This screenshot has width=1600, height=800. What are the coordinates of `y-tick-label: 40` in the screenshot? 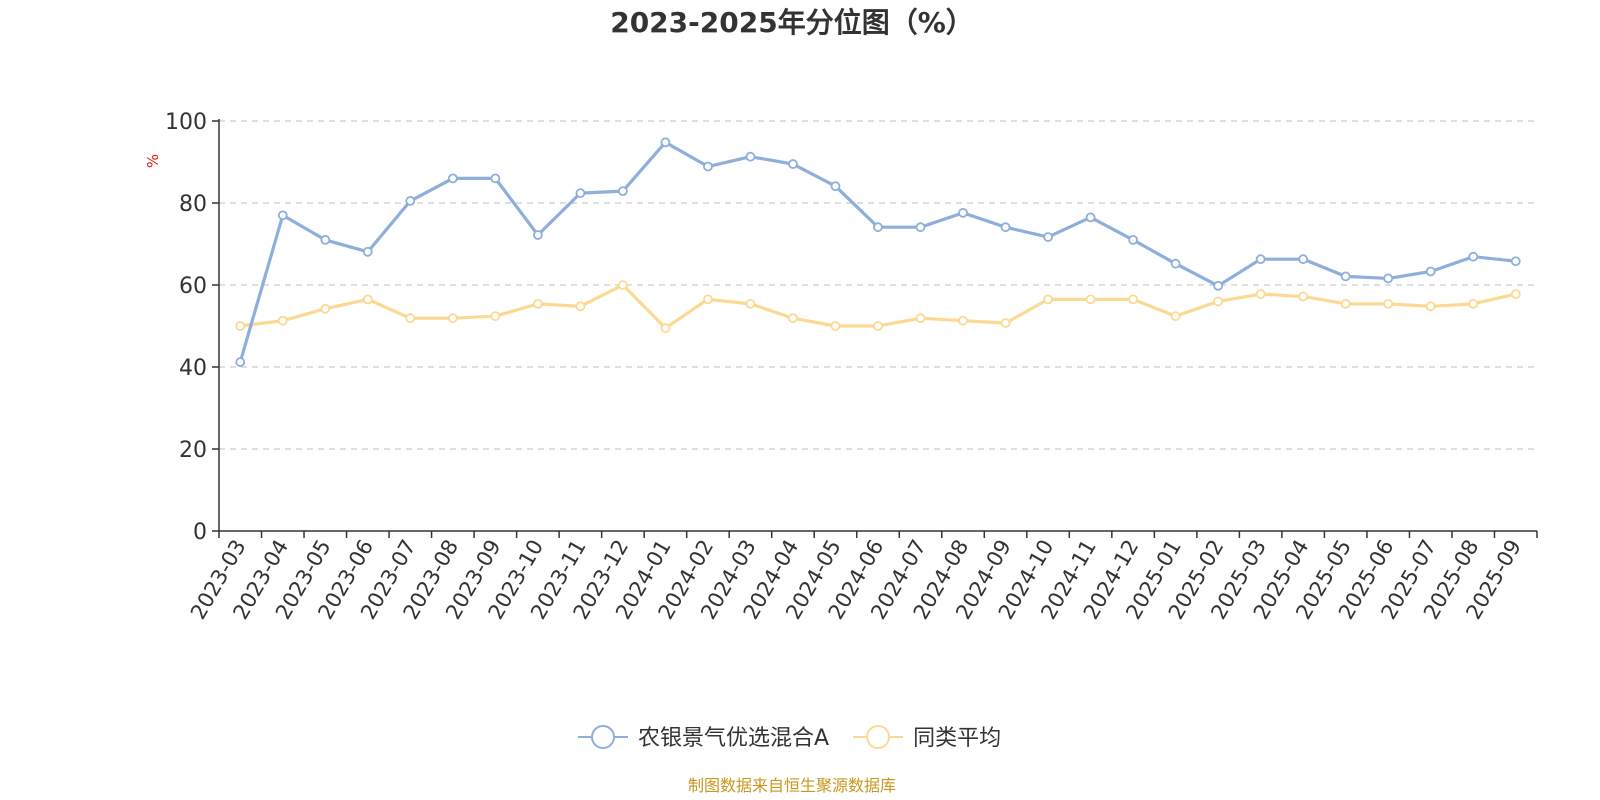 It's located at (193, 368).